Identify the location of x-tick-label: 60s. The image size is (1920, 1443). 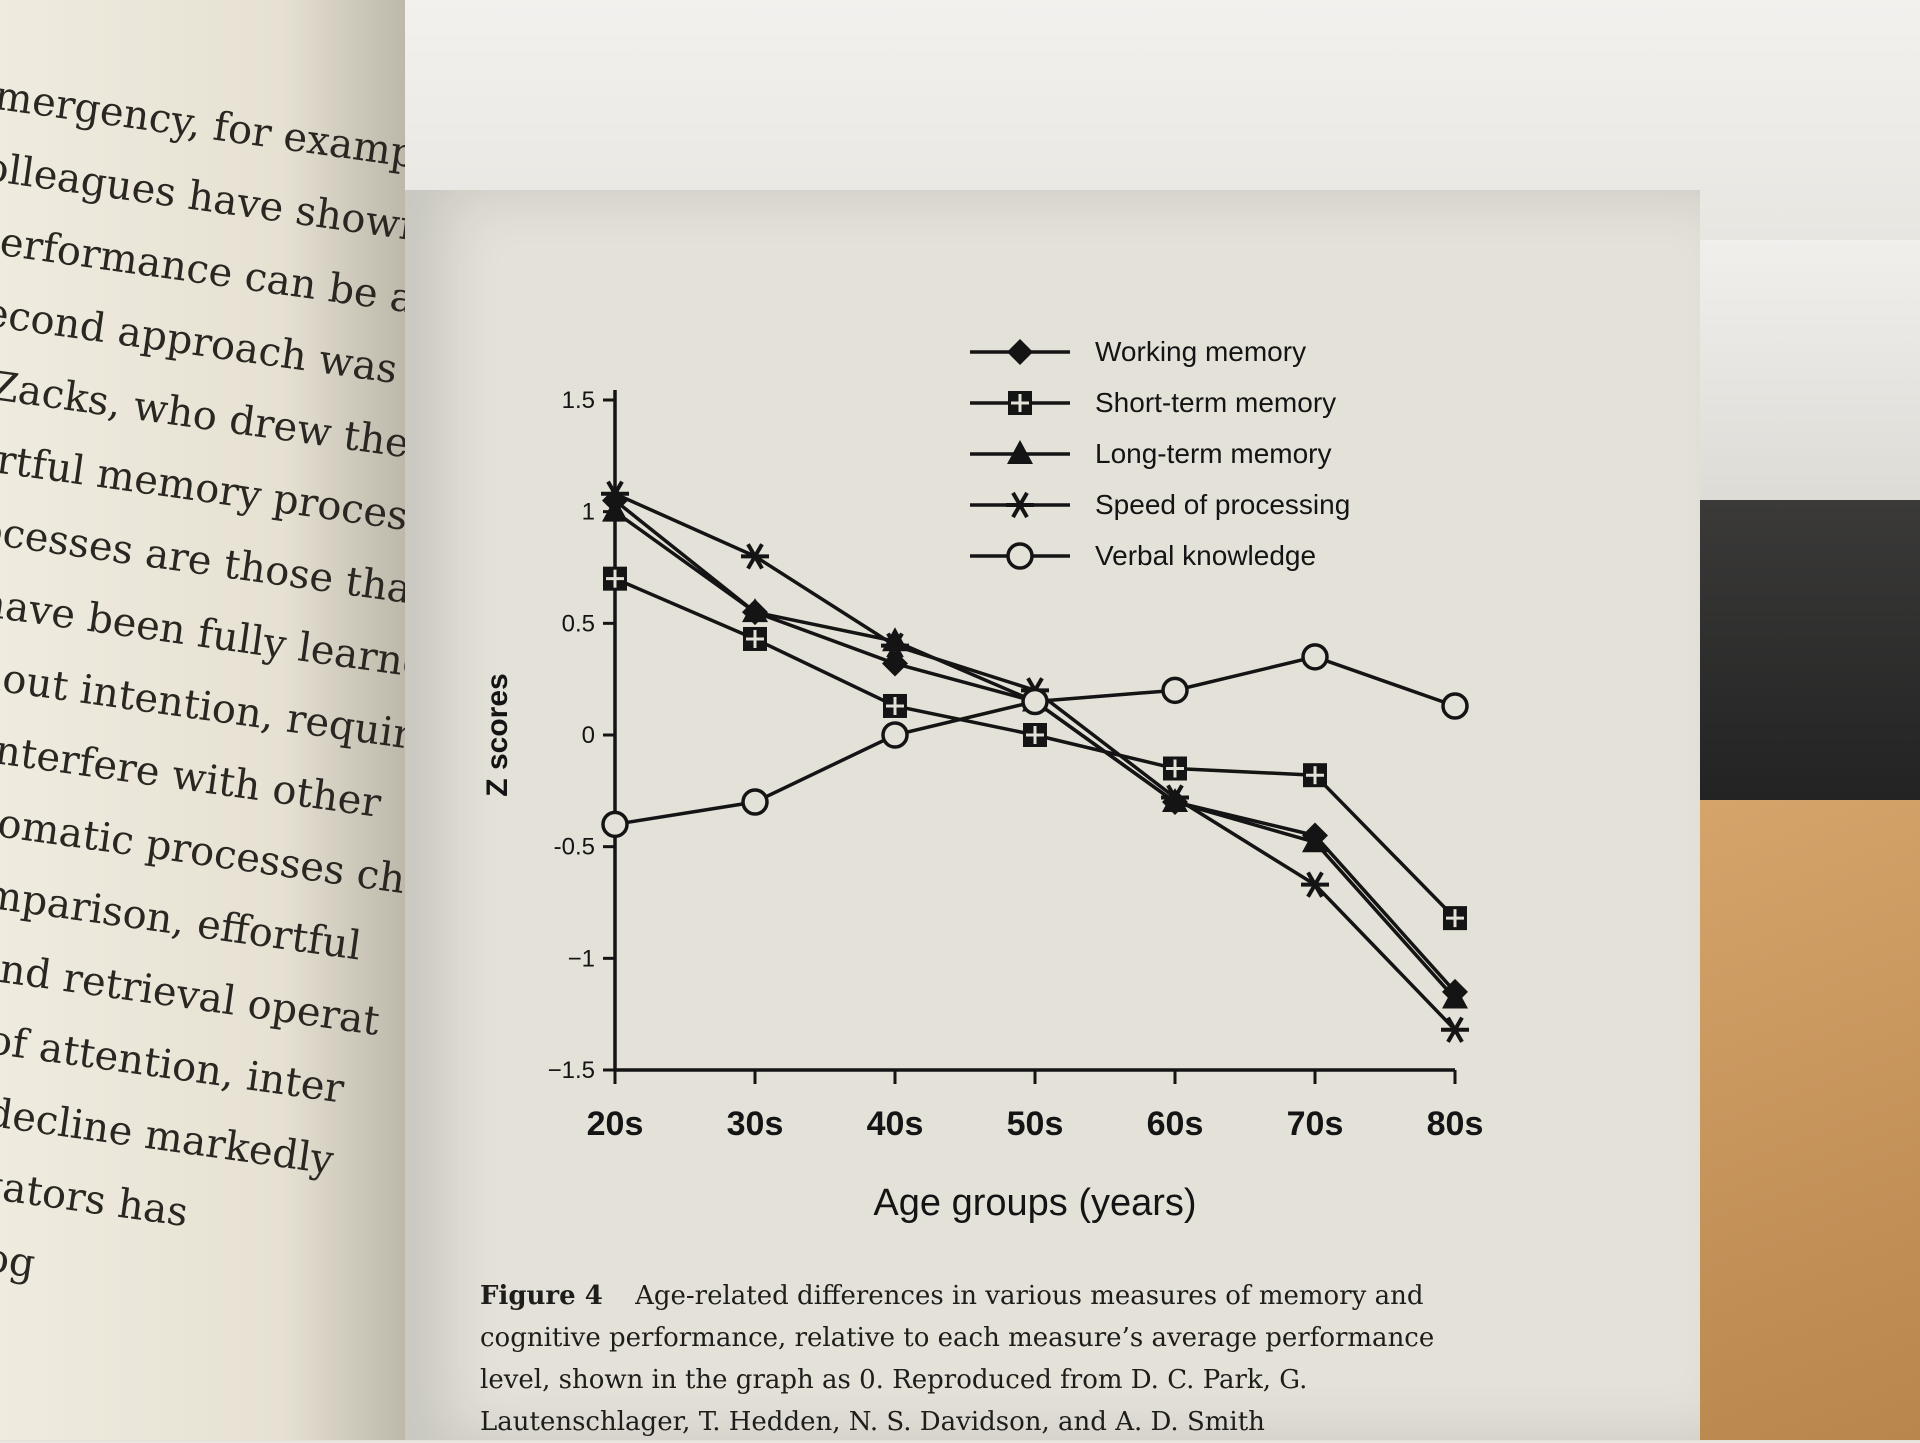
(1175, 1124).